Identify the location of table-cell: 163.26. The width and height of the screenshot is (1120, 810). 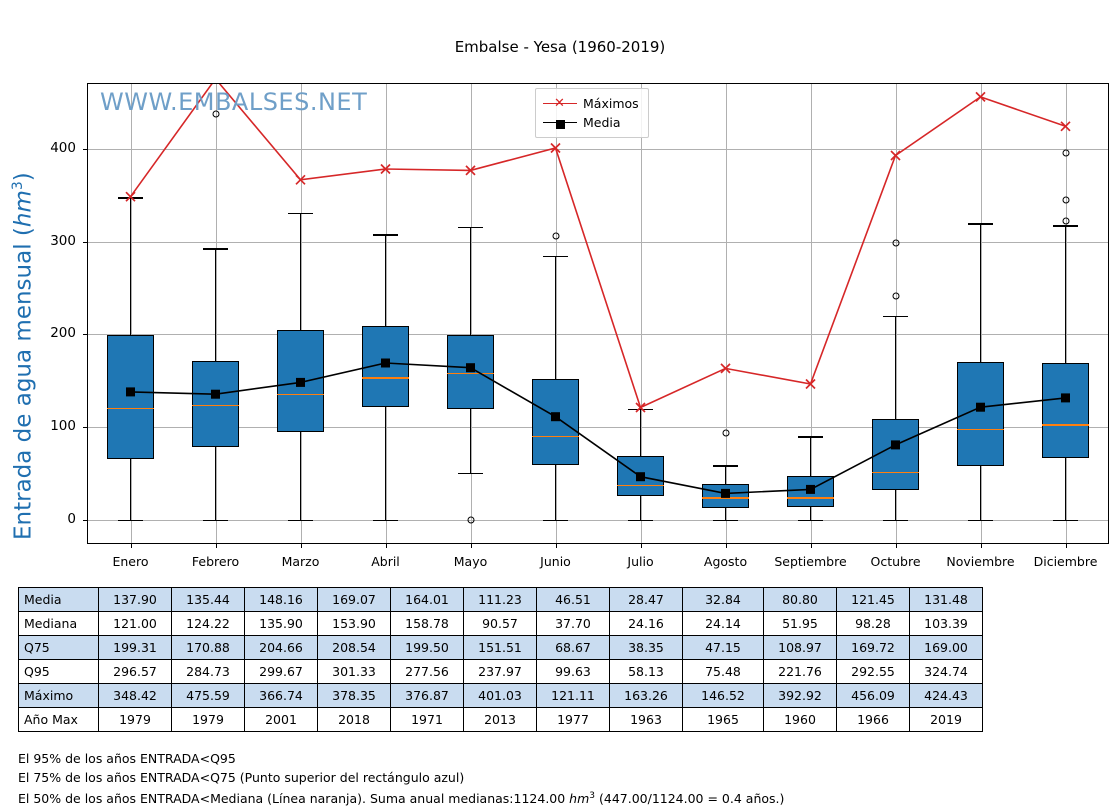
(646, 695).